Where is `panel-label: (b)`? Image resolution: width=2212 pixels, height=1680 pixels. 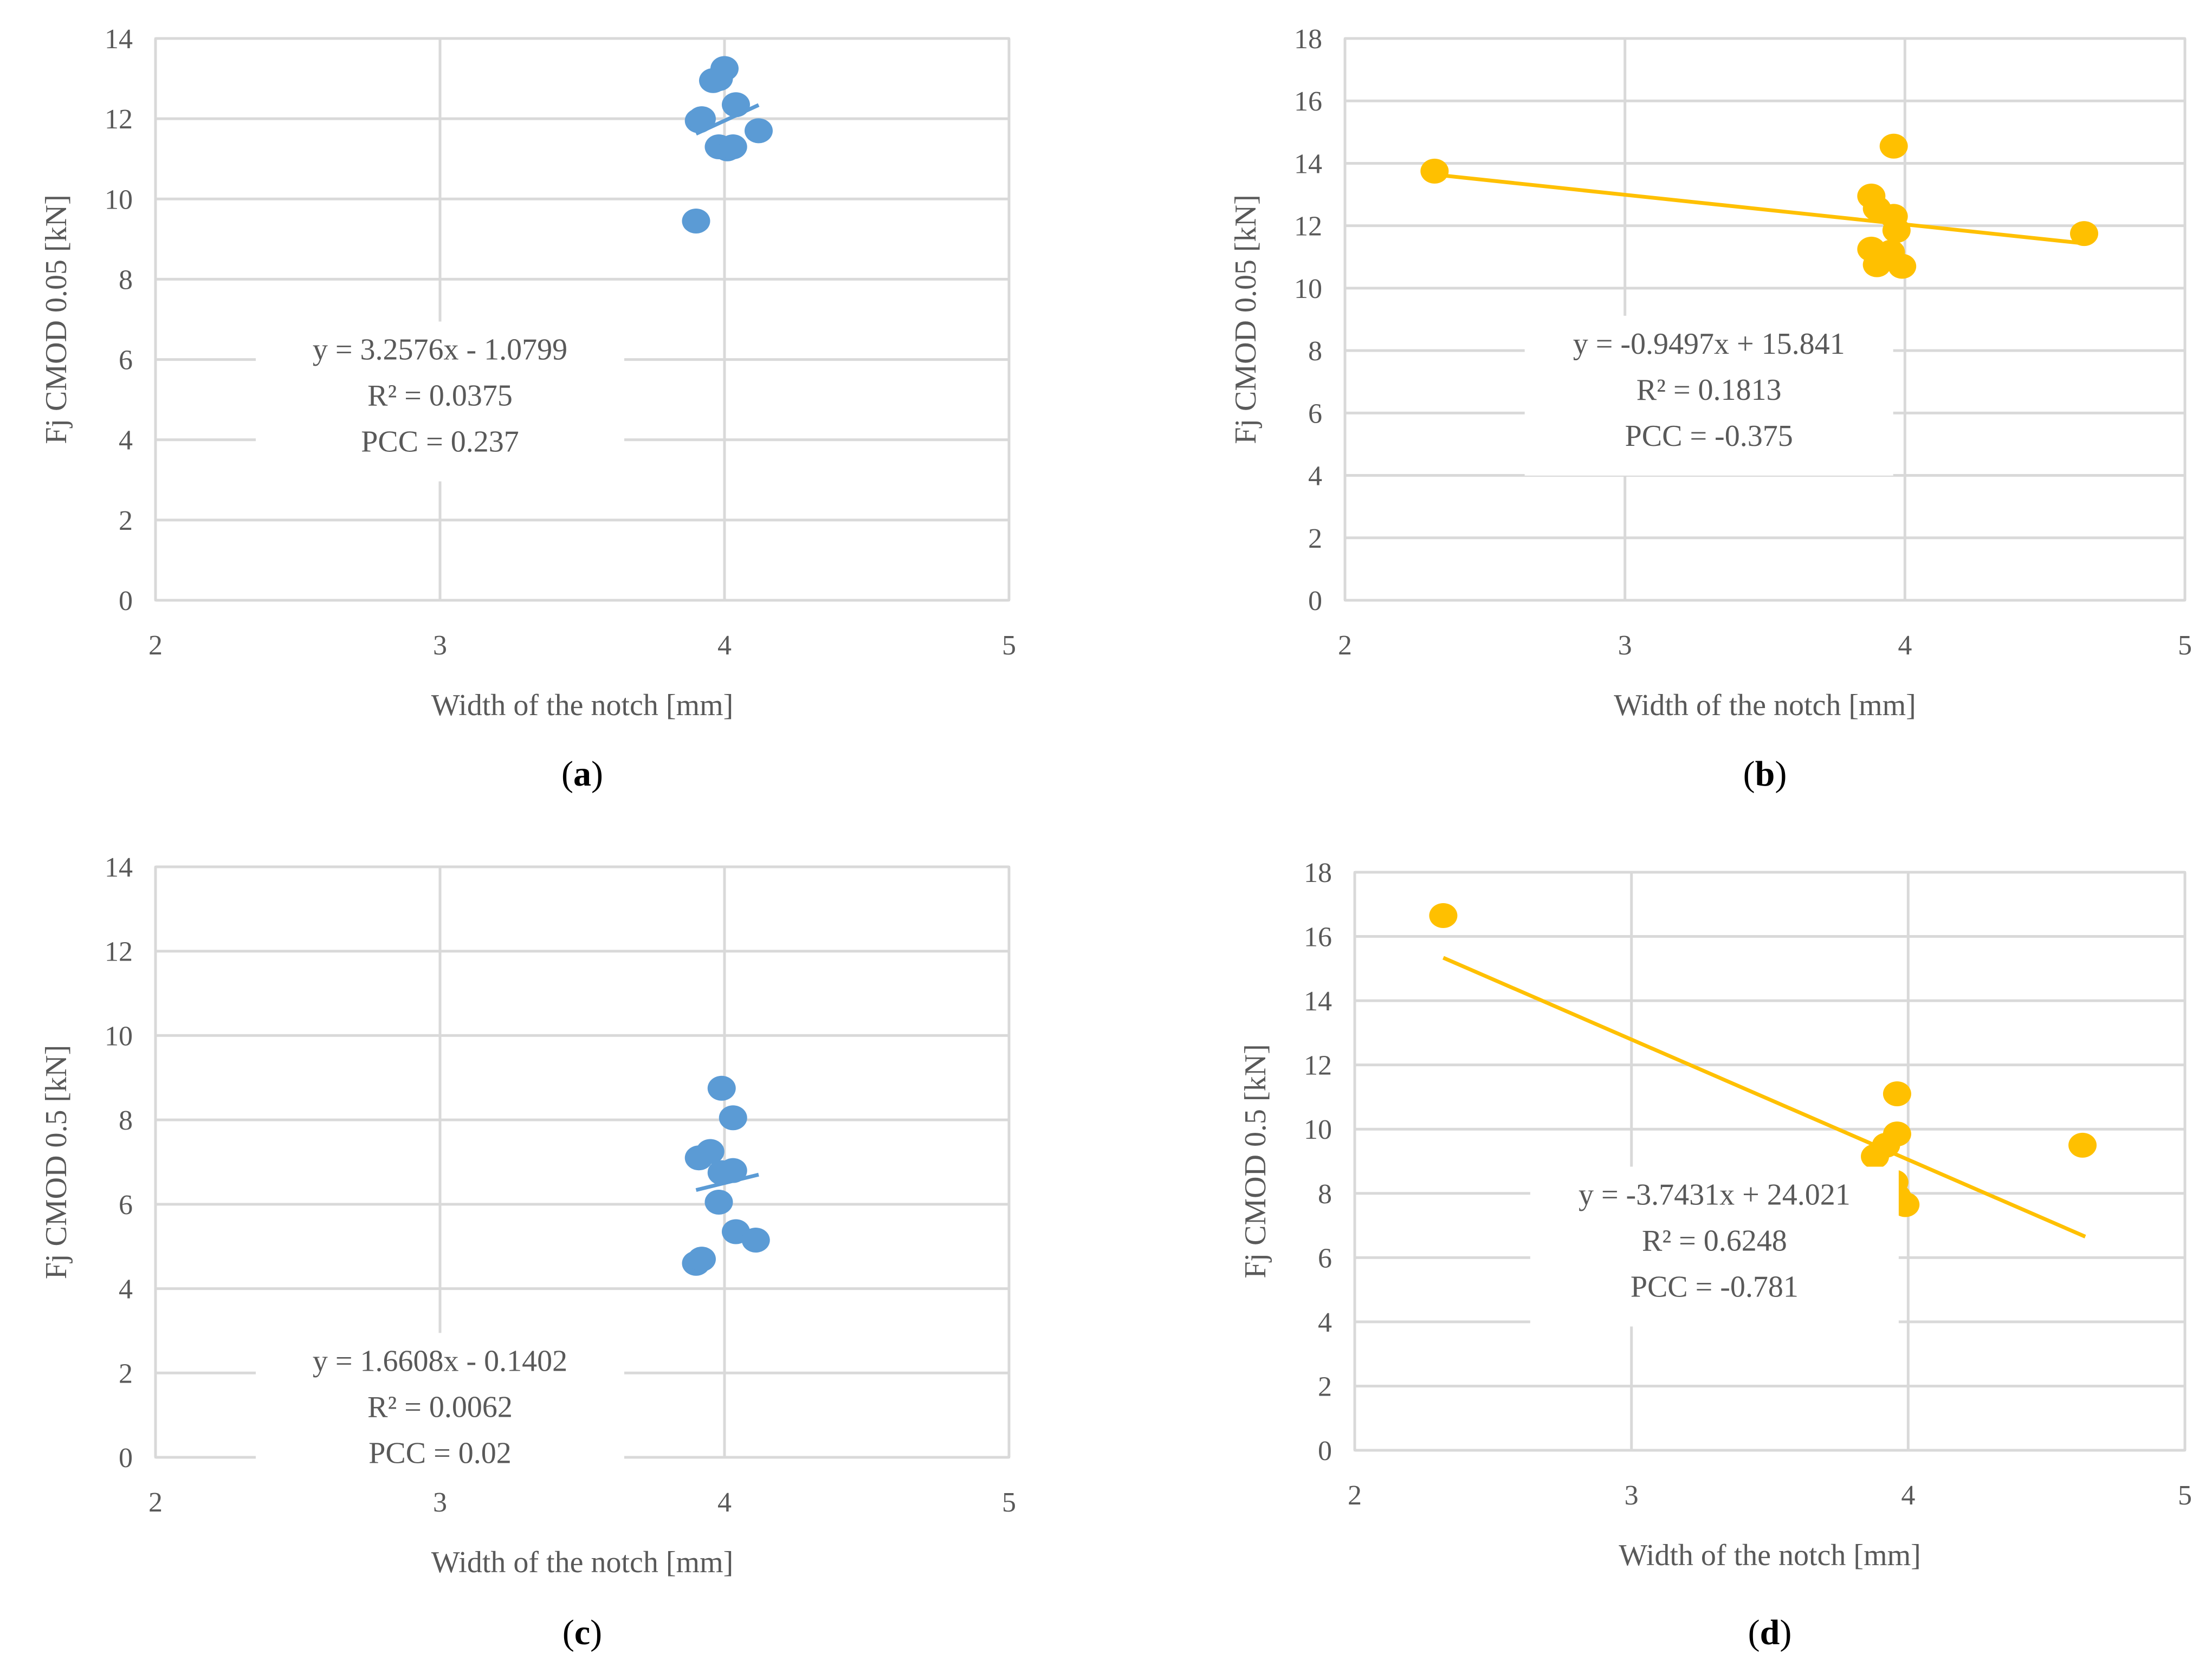 panel-label: (b) is located at coordinates (1765, 774).